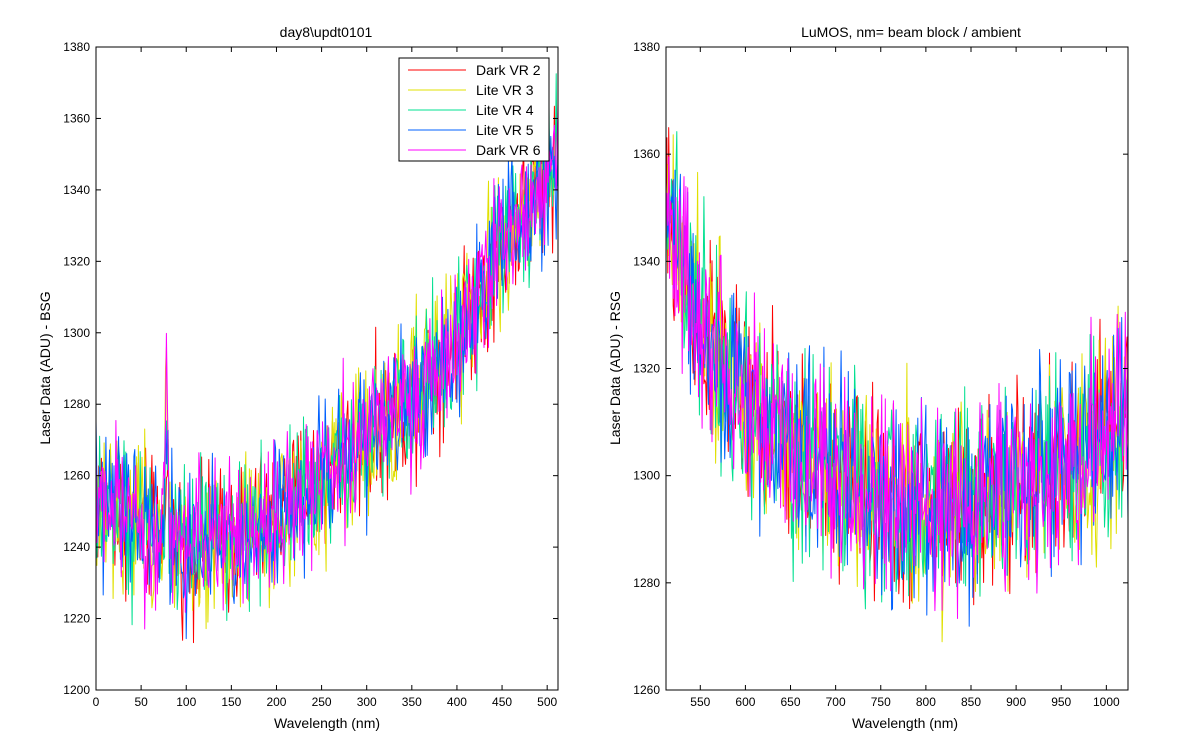 Image resolution: width=1200 pixels, height=750 pixels. I want to click on x-tick-label: 800, so click(926, 702).